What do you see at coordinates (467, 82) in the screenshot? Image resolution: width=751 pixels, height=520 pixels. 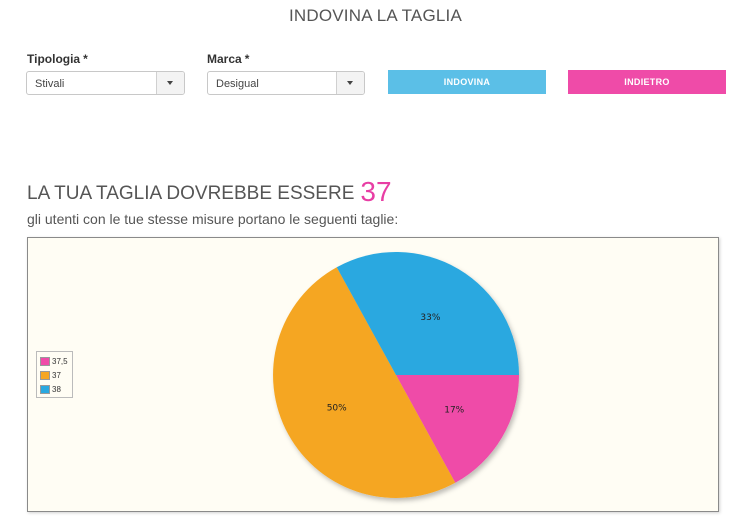 I see `indovina-button: INDOVINA` at bounding box center [467, 82].